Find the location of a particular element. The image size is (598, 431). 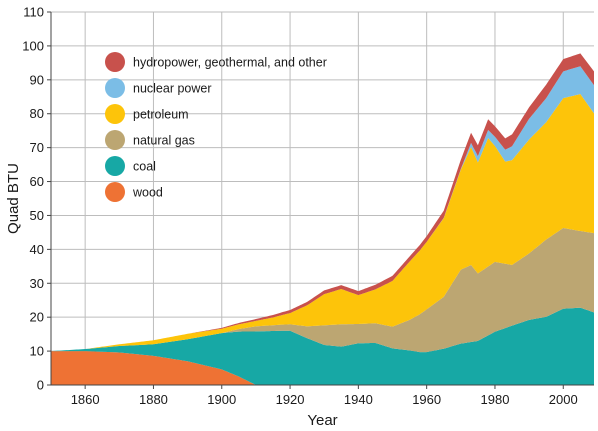

x-axis-label: Year is located at coordinates (322, 420).